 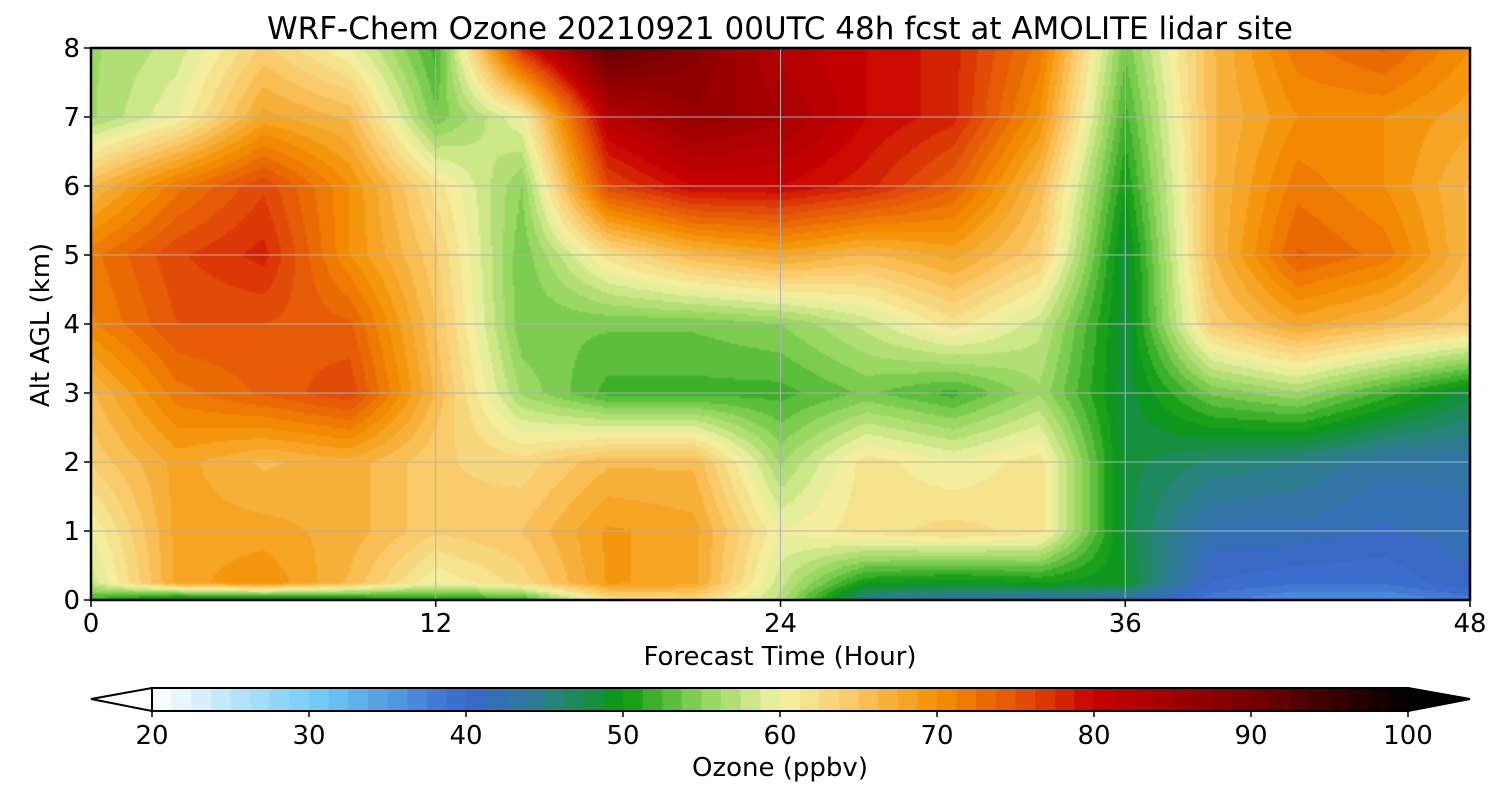 I want to click on colorbar-tick-label: 90, so click(x=1250, y=736).